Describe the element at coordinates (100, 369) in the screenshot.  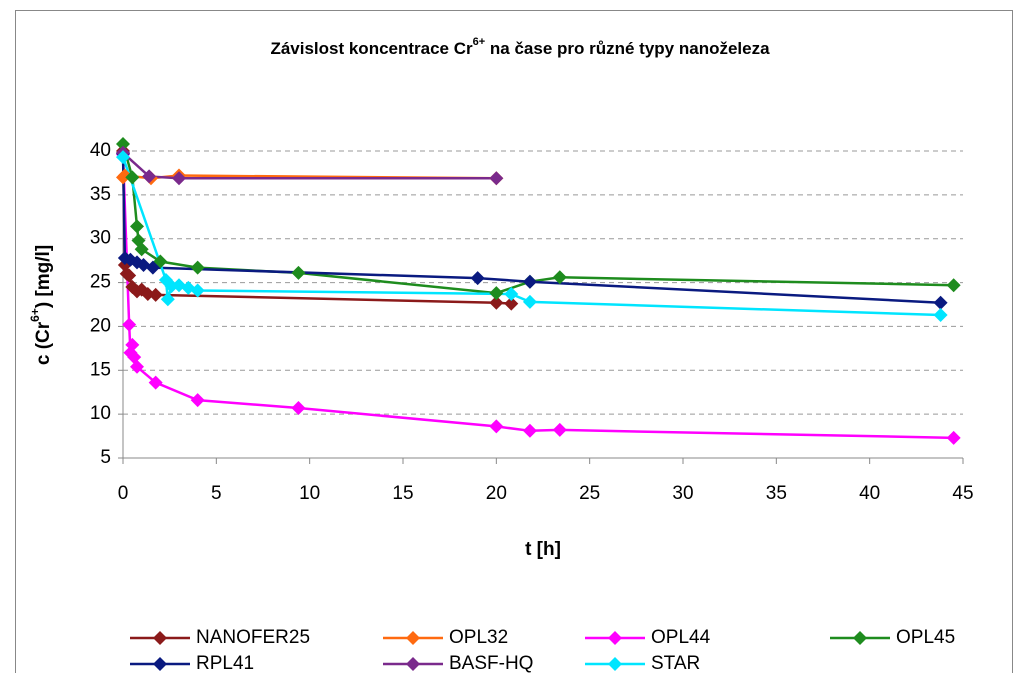
I see `y-tick-label: 15` at that location.